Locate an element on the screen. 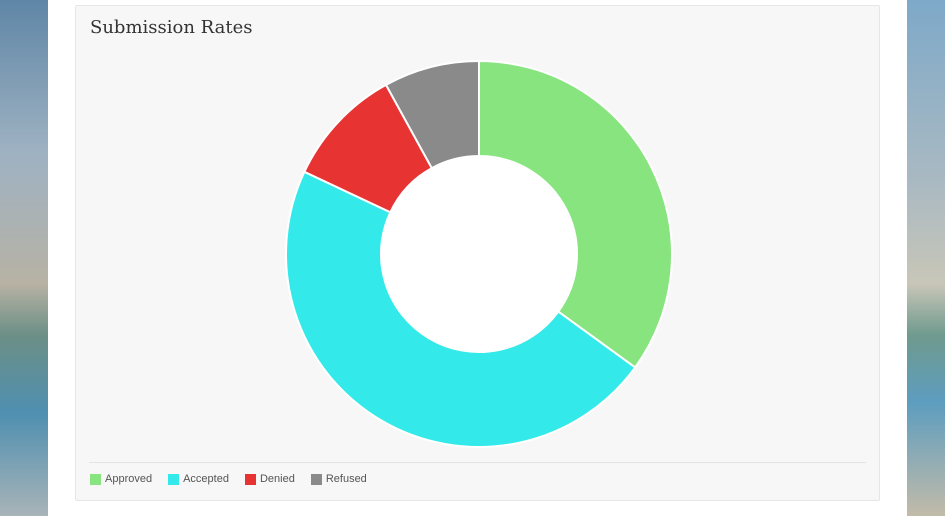 The image size is (945, 516). legend-item-accepted: Accepted is located at coordinates (198, 479).